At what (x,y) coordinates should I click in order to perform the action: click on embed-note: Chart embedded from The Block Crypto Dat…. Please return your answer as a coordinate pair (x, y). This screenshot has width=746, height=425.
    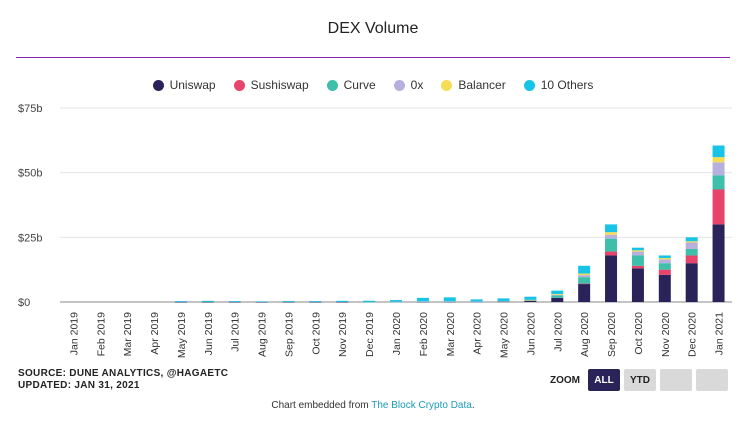
    Looking at the image, I should click on (373, 405).